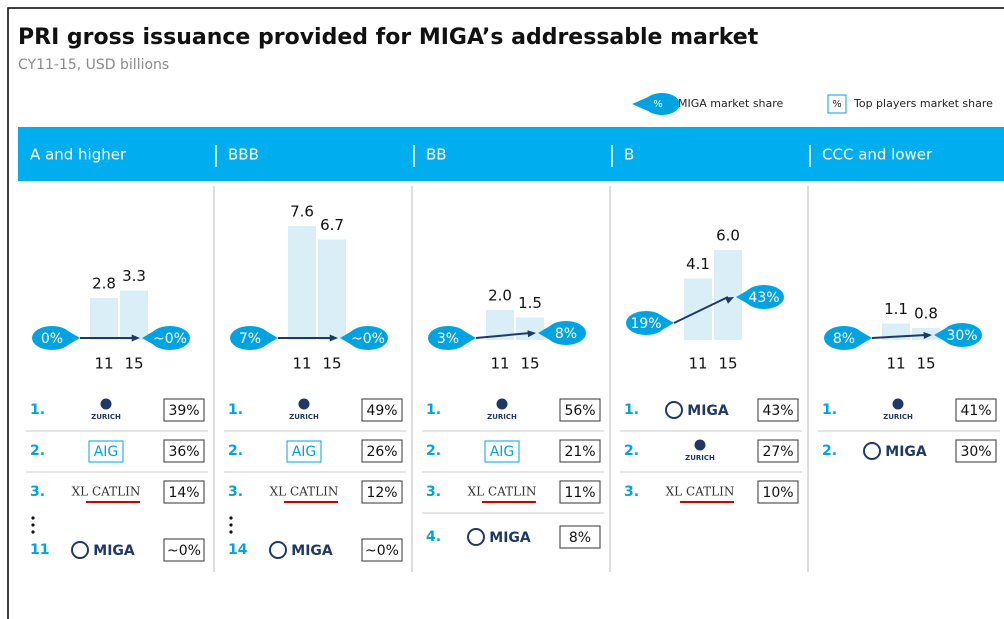 This screenshot has width=1004, height=619. I want to click on share-value: 43%, so click(777, 411).